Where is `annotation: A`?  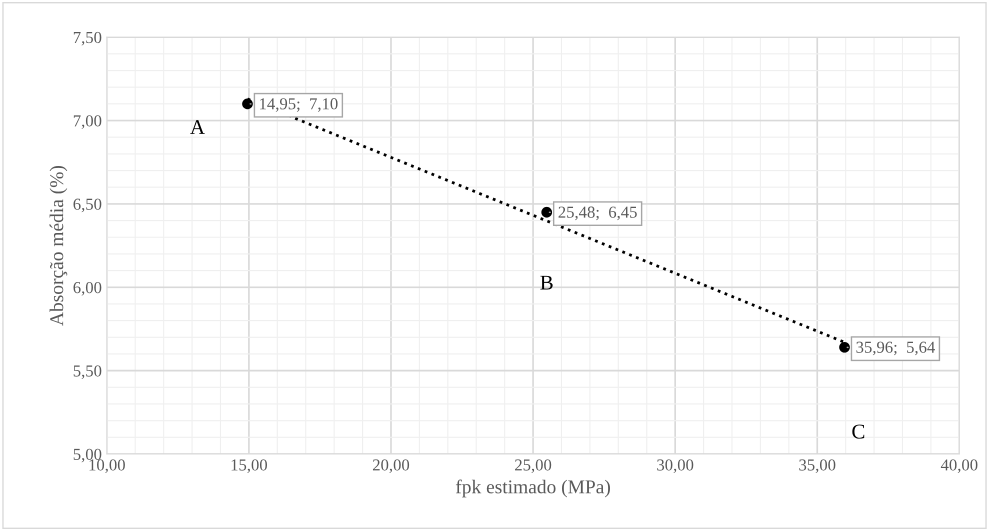
annotation: A is located at coordinates (197, 127).